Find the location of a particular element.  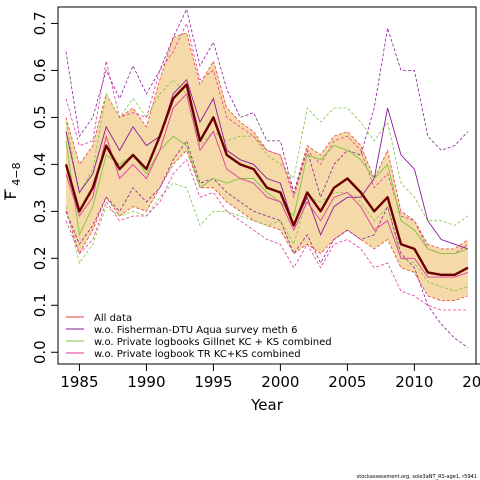

x-tick-label: 2000 is located at coordinates (280, 382).